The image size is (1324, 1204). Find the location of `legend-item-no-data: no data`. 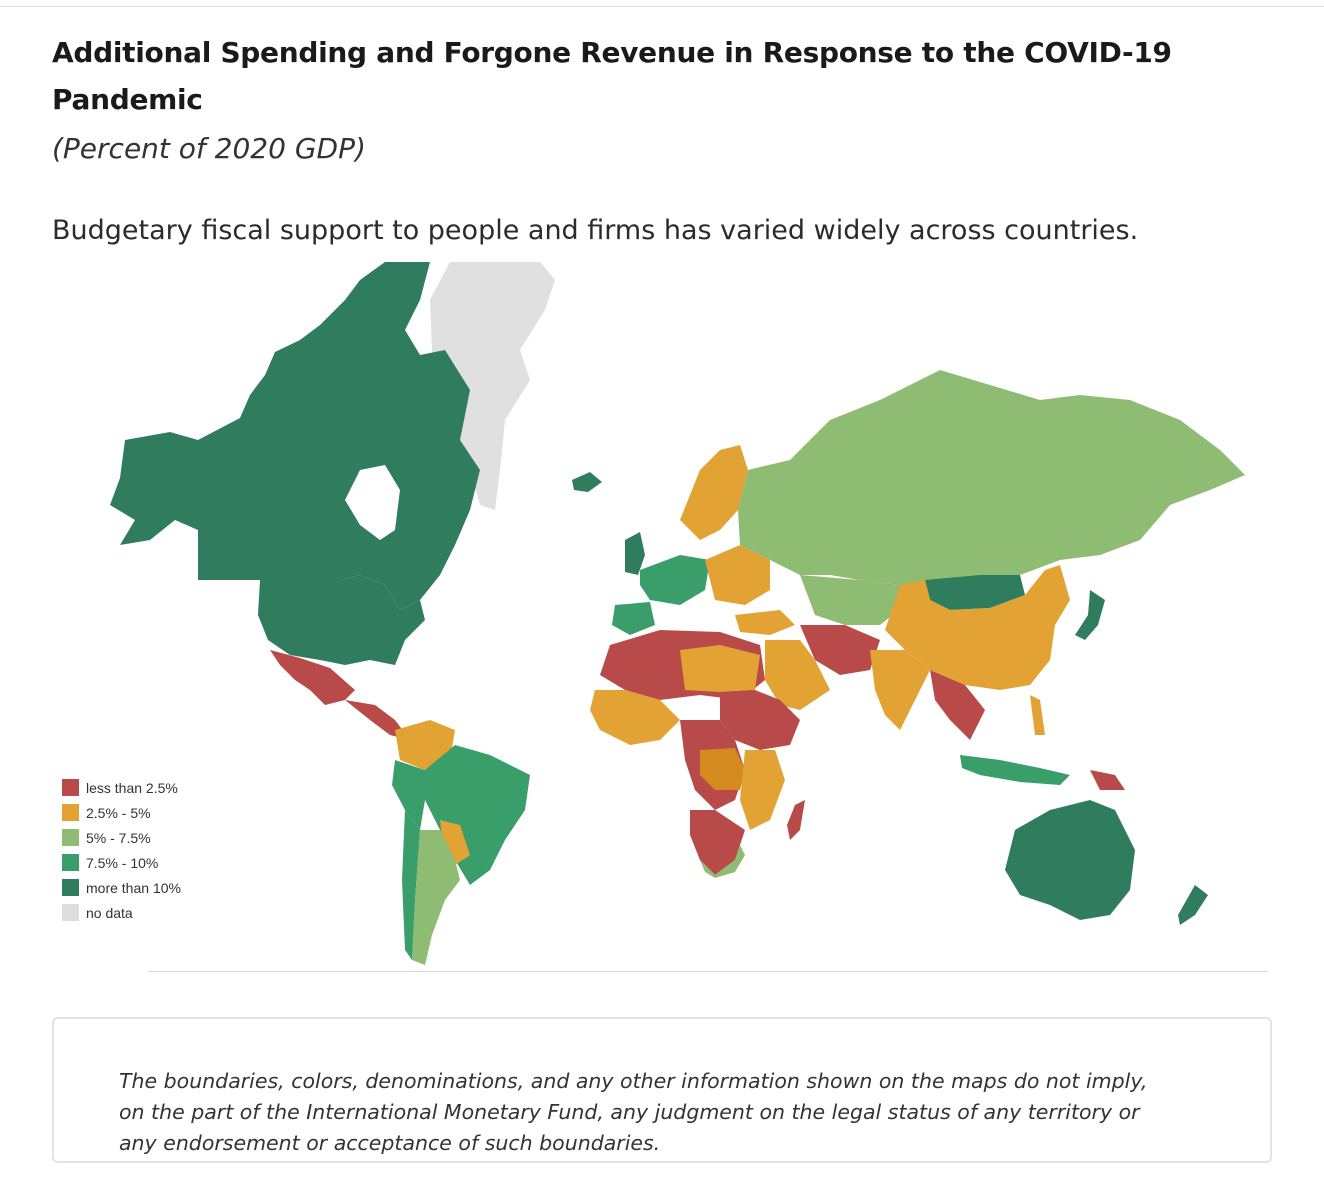

legend-item-no-data: no data is located at coordinates (121, 912).